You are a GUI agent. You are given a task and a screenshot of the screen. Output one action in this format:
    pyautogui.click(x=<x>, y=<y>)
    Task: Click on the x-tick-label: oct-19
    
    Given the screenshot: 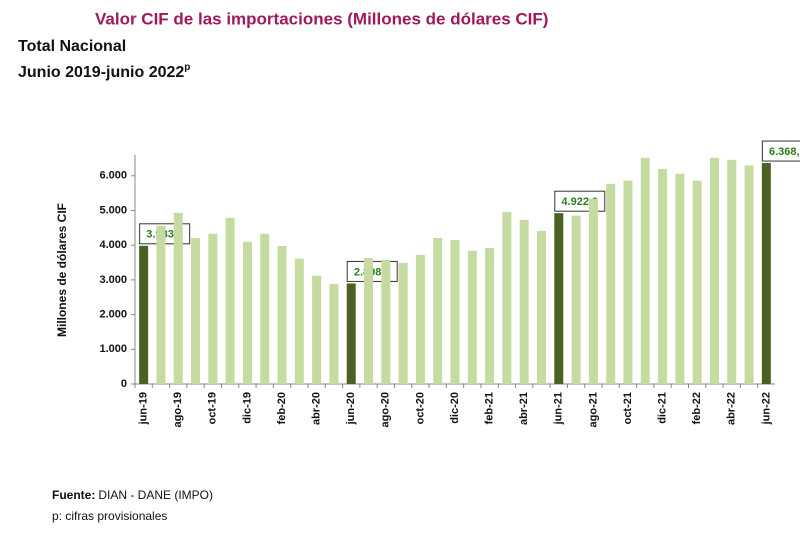 What is the action you would take?
    pyautogui.click(x=213, y=408)
    